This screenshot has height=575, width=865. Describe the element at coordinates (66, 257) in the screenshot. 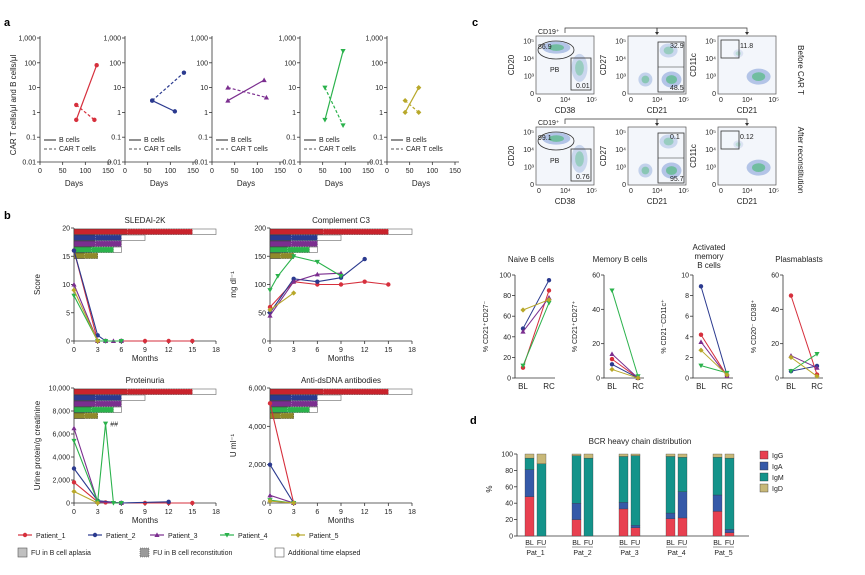

I see `ytick-label: 15` at that location.